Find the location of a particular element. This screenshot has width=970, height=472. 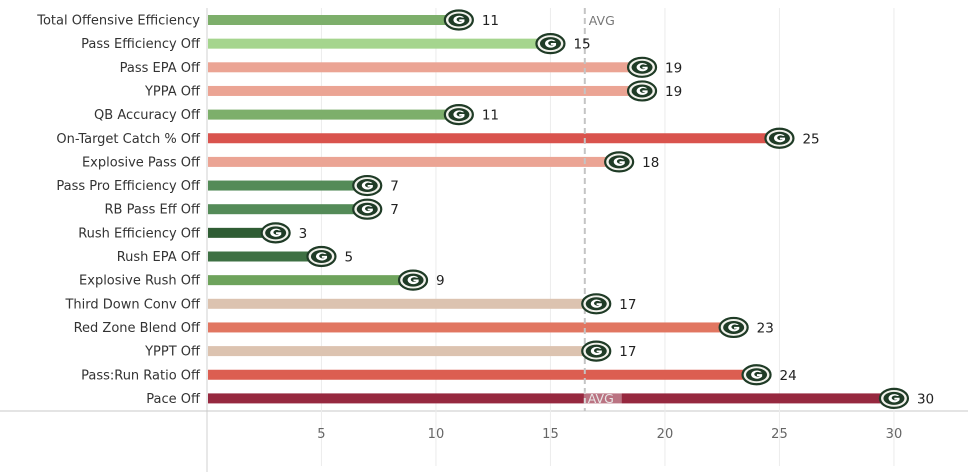

value-label: 5 is located at coordinates (348, 258).